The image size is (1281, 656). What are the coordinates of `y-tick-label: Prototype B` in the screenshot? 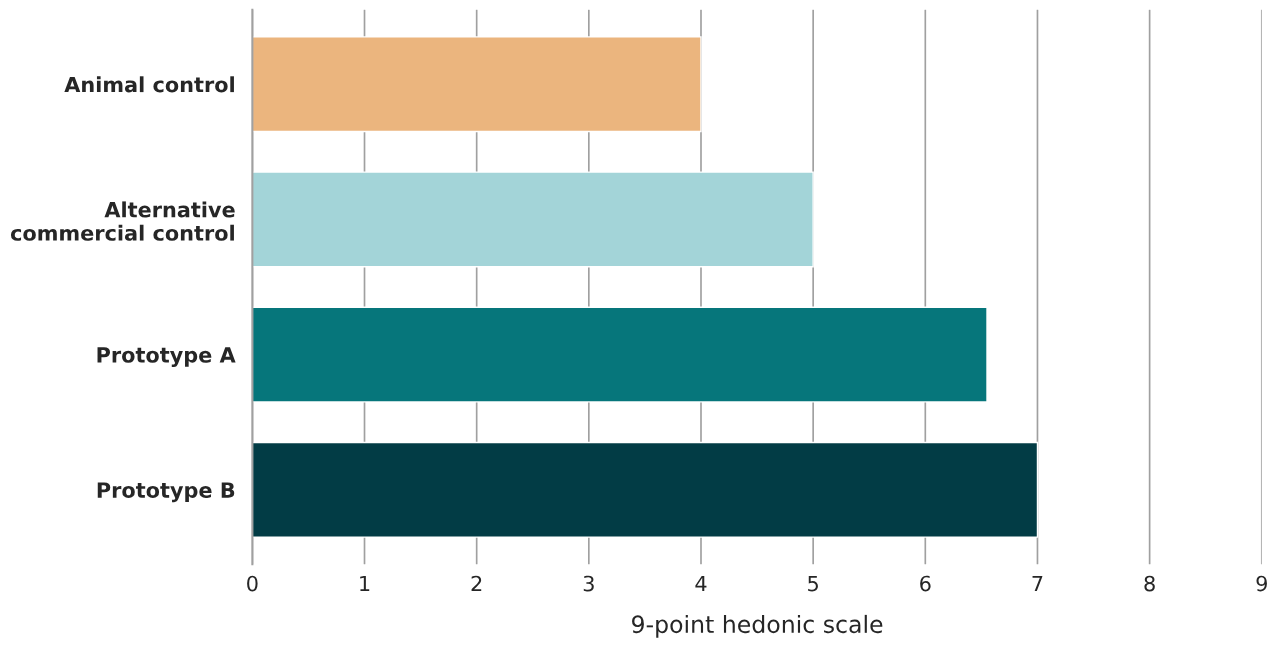 It's located at (166, 492).